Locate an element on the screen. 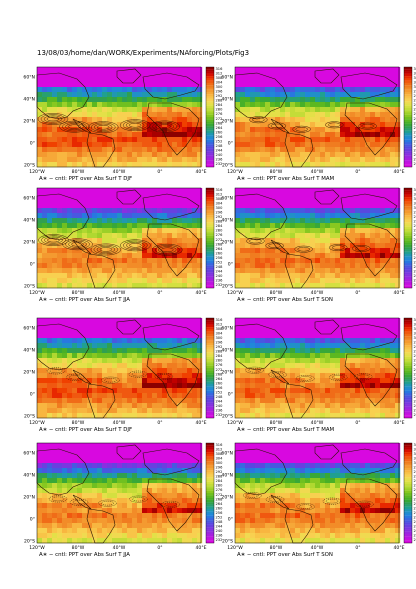  colorbar-label: 272 is located at coordinates (219, 119).